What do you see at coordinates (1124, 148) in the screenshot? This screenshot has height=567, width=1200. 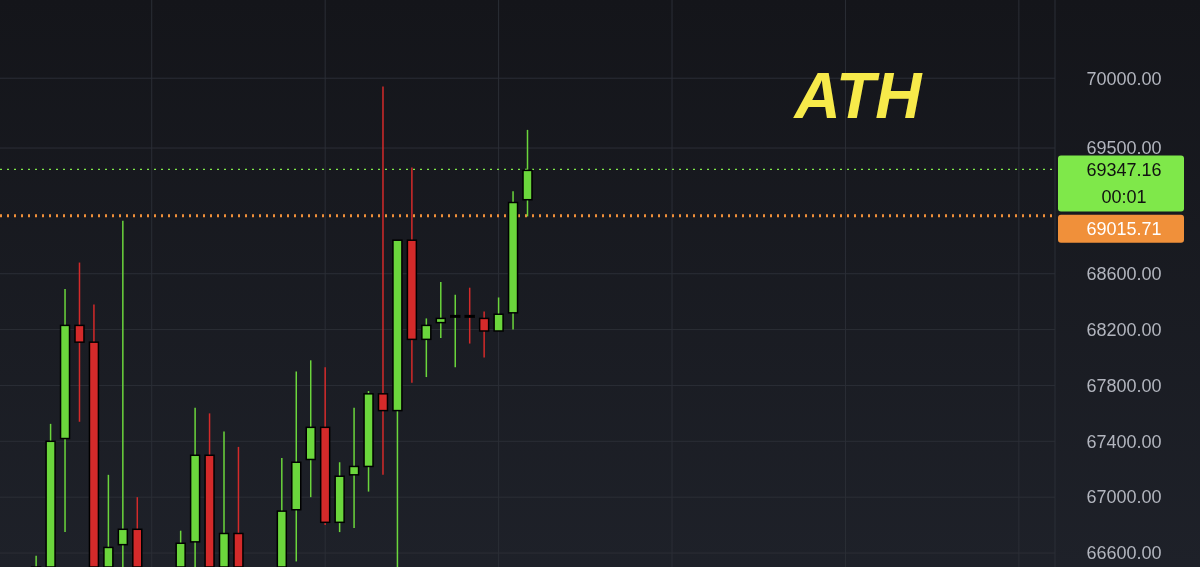 I see `y-tick-label: 69500.00` at bounding box center [1124, 148].